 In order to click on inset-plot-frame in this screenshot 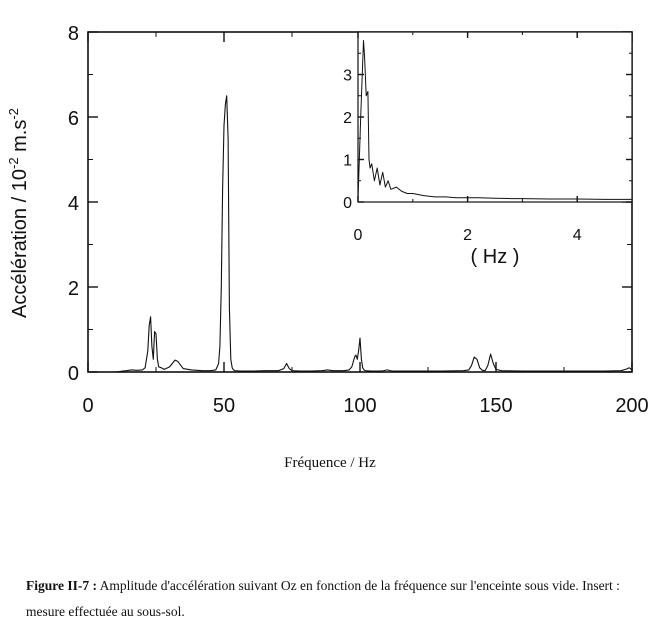, I will do `click(495, 117)`.